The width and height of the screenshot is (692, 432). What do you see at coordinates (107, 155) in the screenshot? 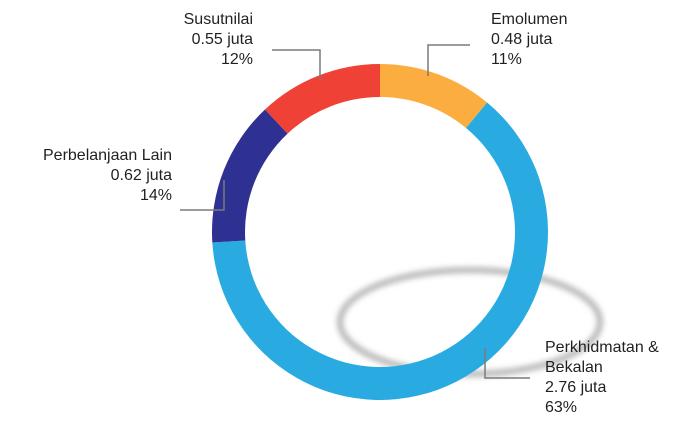
I see `category-label: Perbelanjaan Lain` at bounding box center [107, 155].